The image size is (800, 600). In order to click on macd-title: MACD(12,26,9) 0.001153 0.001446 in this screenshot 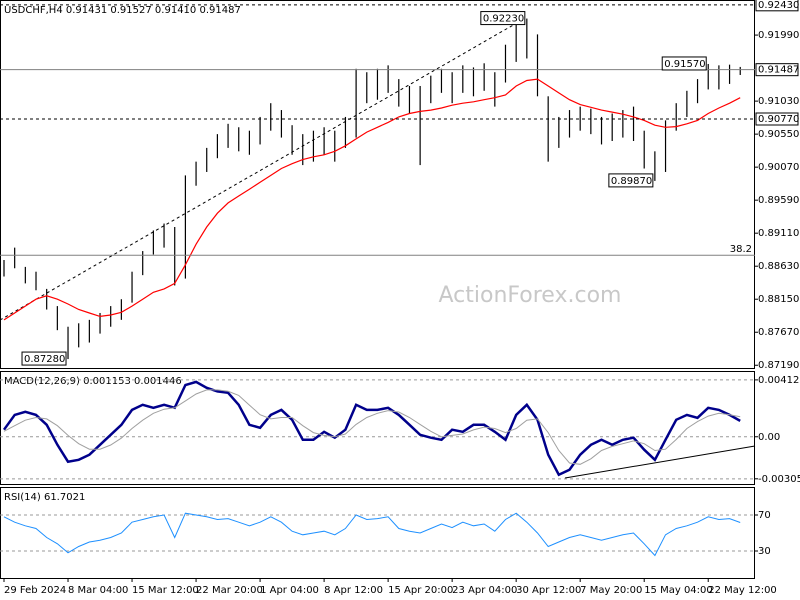, I will do `click(93, 381)`.